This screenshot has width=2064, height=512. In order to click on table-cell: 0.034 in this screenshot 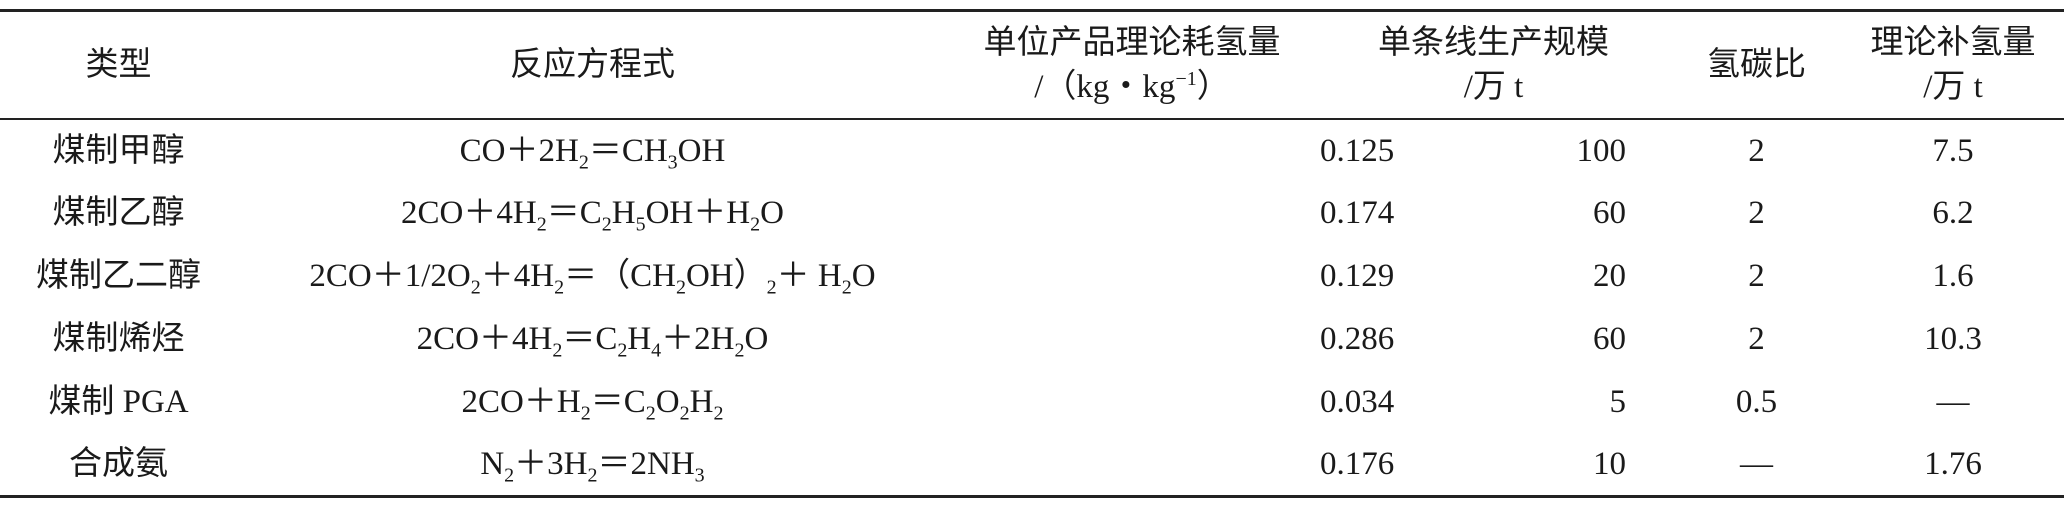, I will do `click(1171, 402)`.